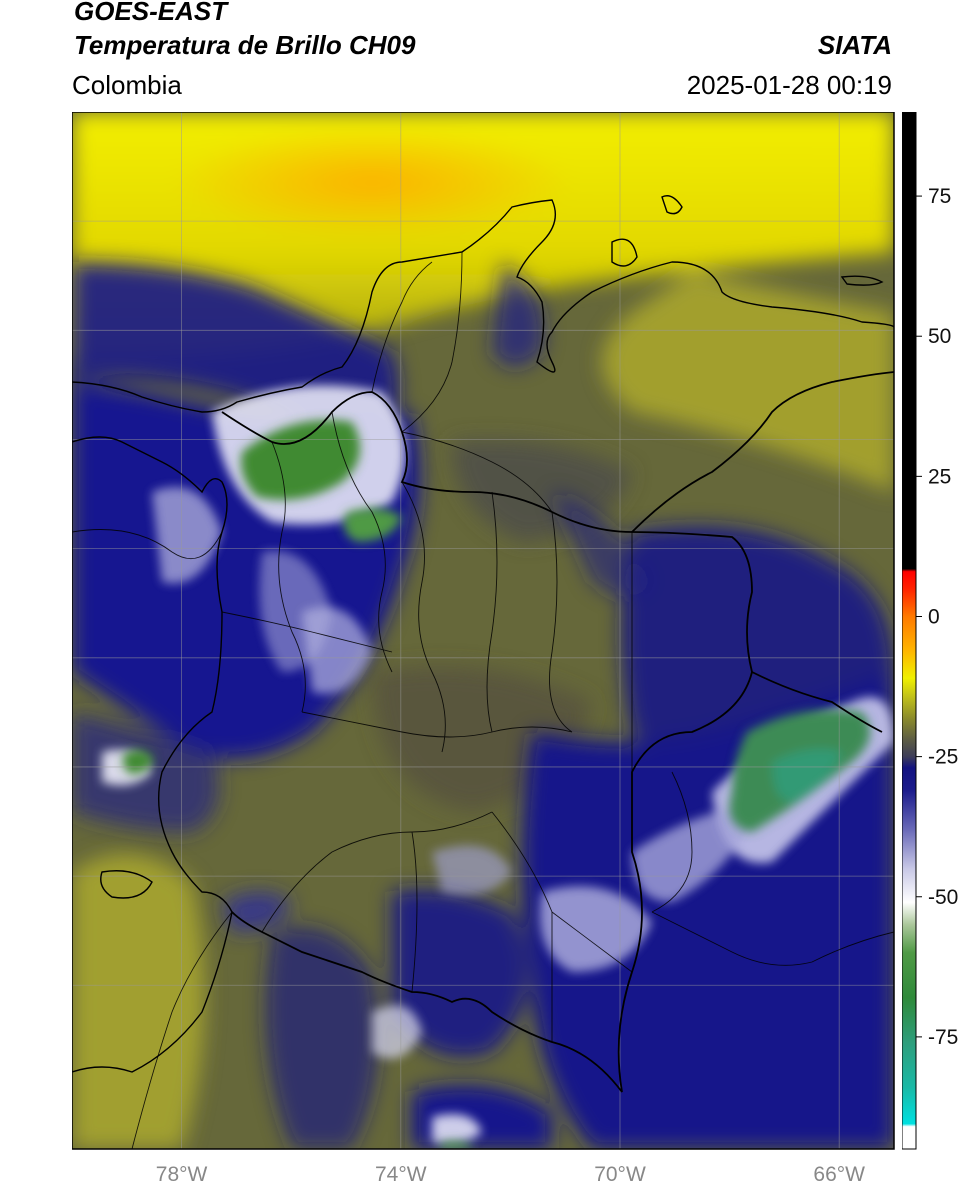 This screenshot has width=966, height=1190. Describe the element at coordinates (939, 196) in the screenshot. I see `colorbar-tick-label: 75` at that location.